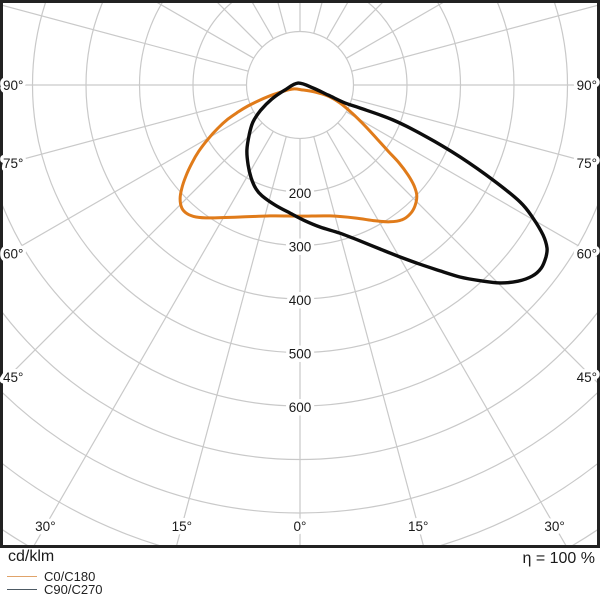  What do you see at coordinates (559, 558) in the screenshot?
I see `efficiency-label: η = 100 %` at bounding box center [559, 558].